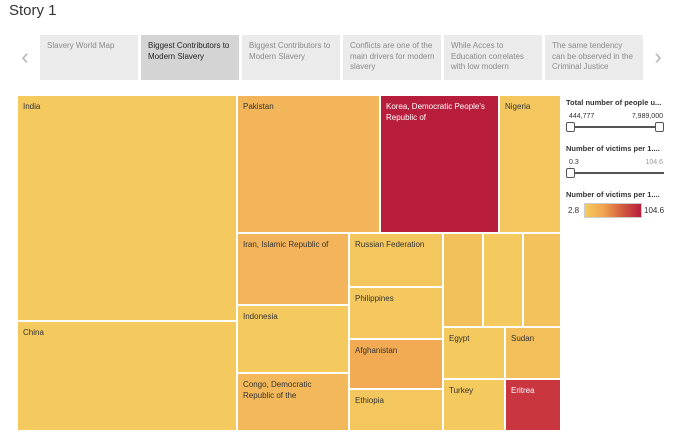 The image size is (681, 440). Describe the element at coordinates (616, 162) in the screenshot. I see `range-values: 0.3 104.6` at that location.